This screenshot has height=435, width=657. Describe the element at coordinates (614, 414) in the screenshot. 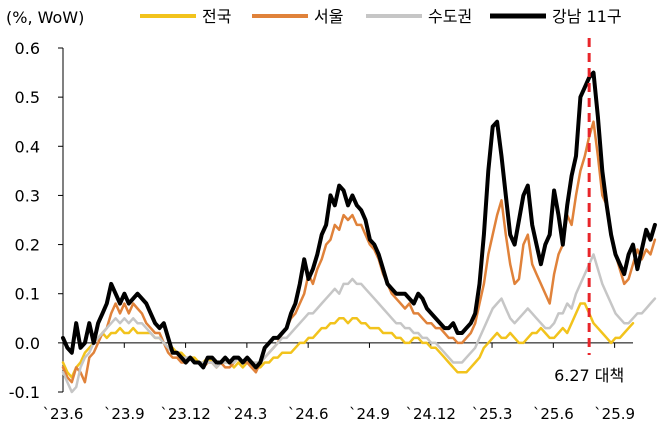

I see `x-tick-label: `25.9` at that location.